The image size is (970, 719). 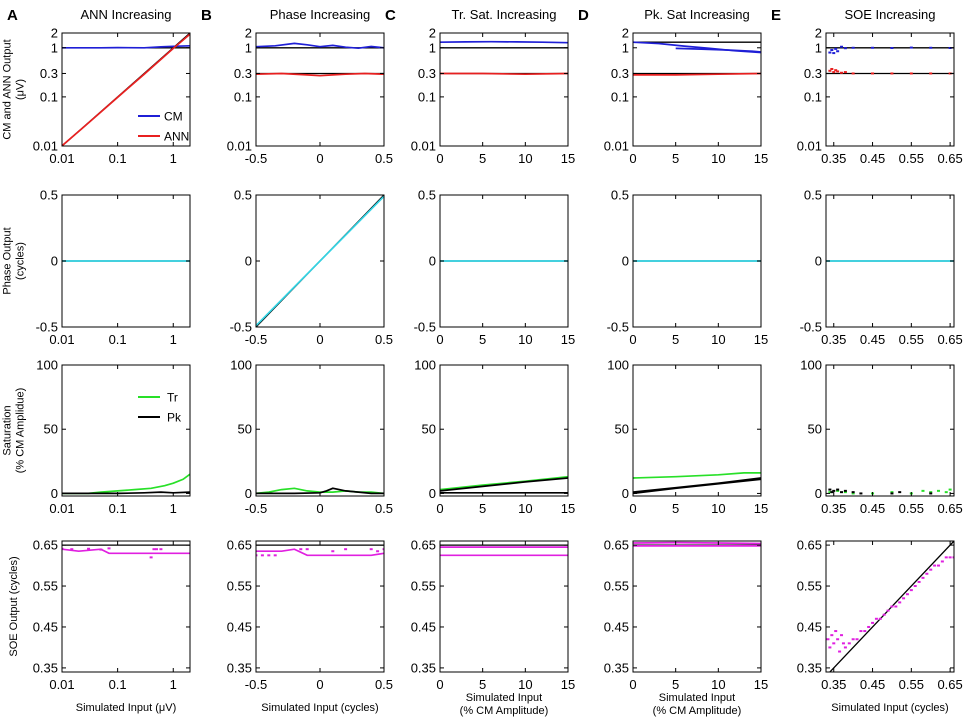 I want to click on y-tick-label: 1, so click(x=625, y=47).